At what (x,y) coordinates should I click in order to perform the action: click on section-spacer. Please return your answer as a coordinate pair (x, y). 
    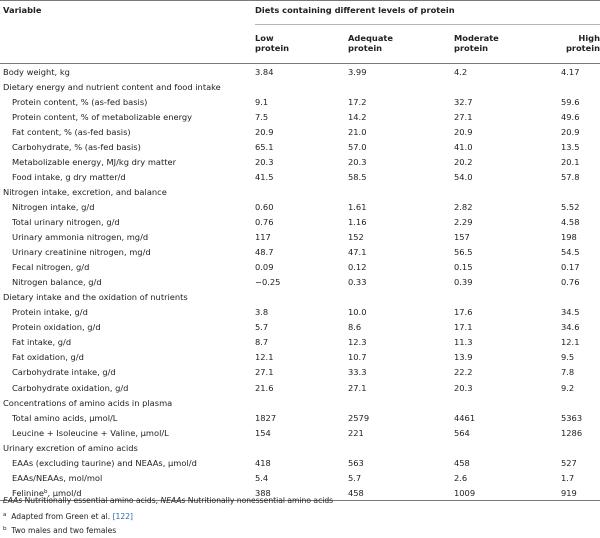
    Looking at the image, I should click on (427, 402).